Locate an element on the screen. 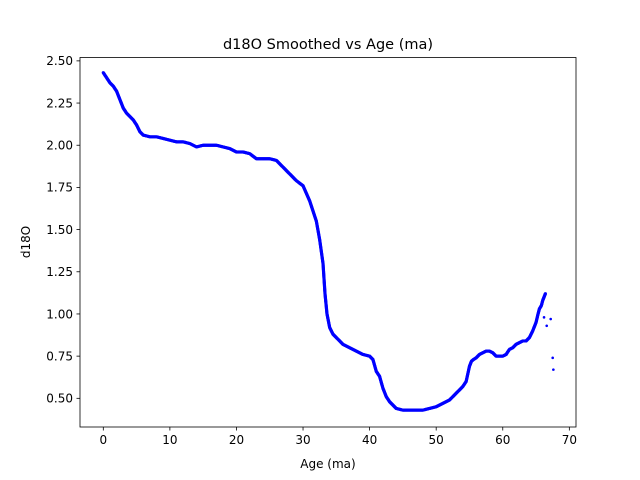 The width and height of the screenshot is (640, 480). x-axis-label: Age (ma) is located at coordinates (327, 464).